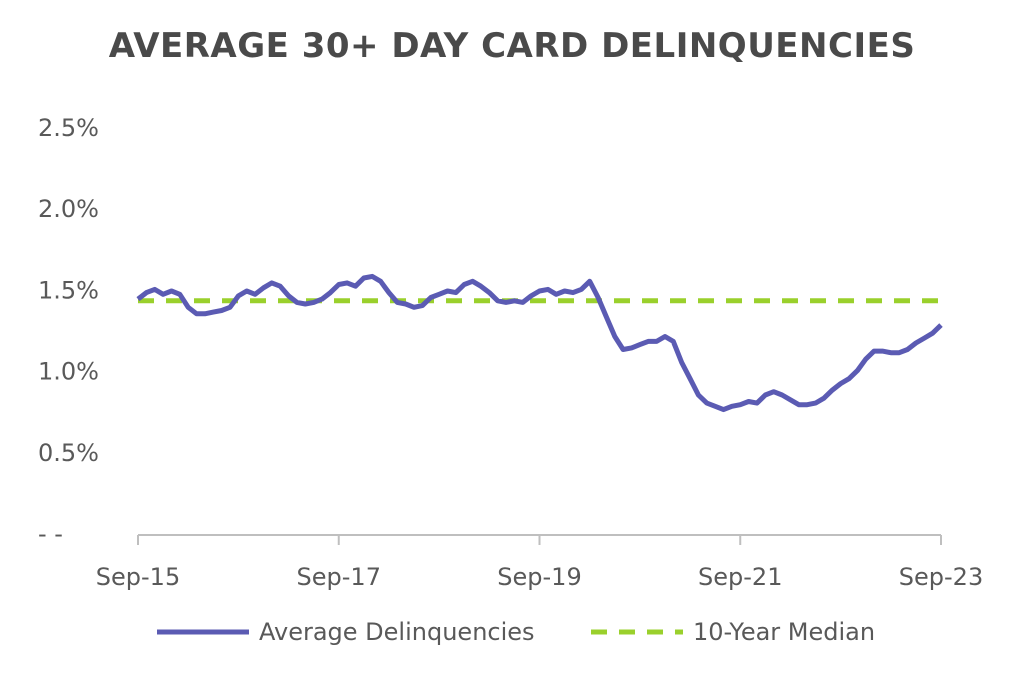 The height and width of the screenshot is (697, 1024). Describe the element at coordinates (784, 632) in the screenshot. I see `legend-label: 10-Year Median` at that location.